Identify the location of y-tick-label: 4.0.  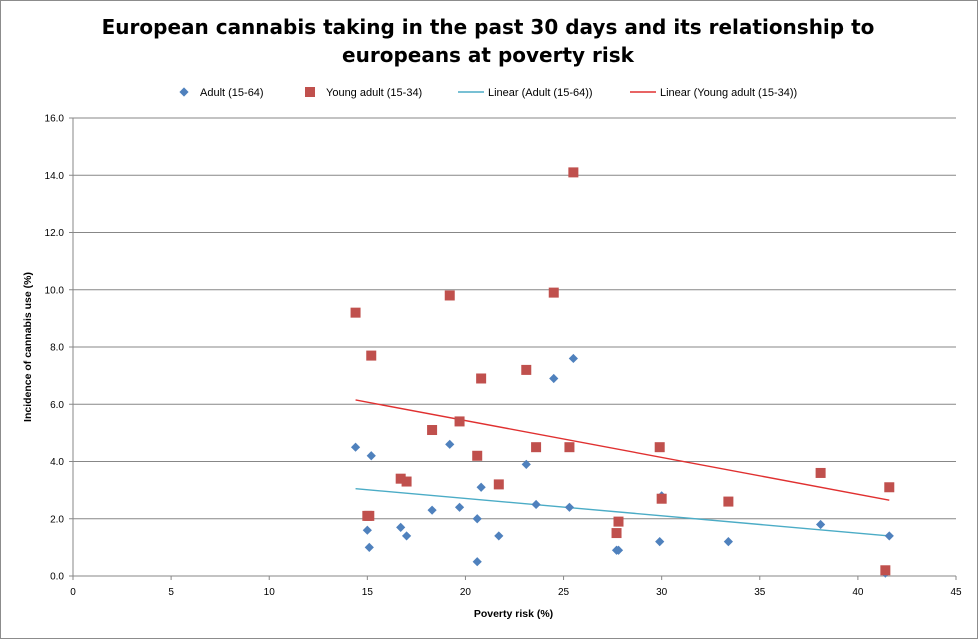
(57, 462).